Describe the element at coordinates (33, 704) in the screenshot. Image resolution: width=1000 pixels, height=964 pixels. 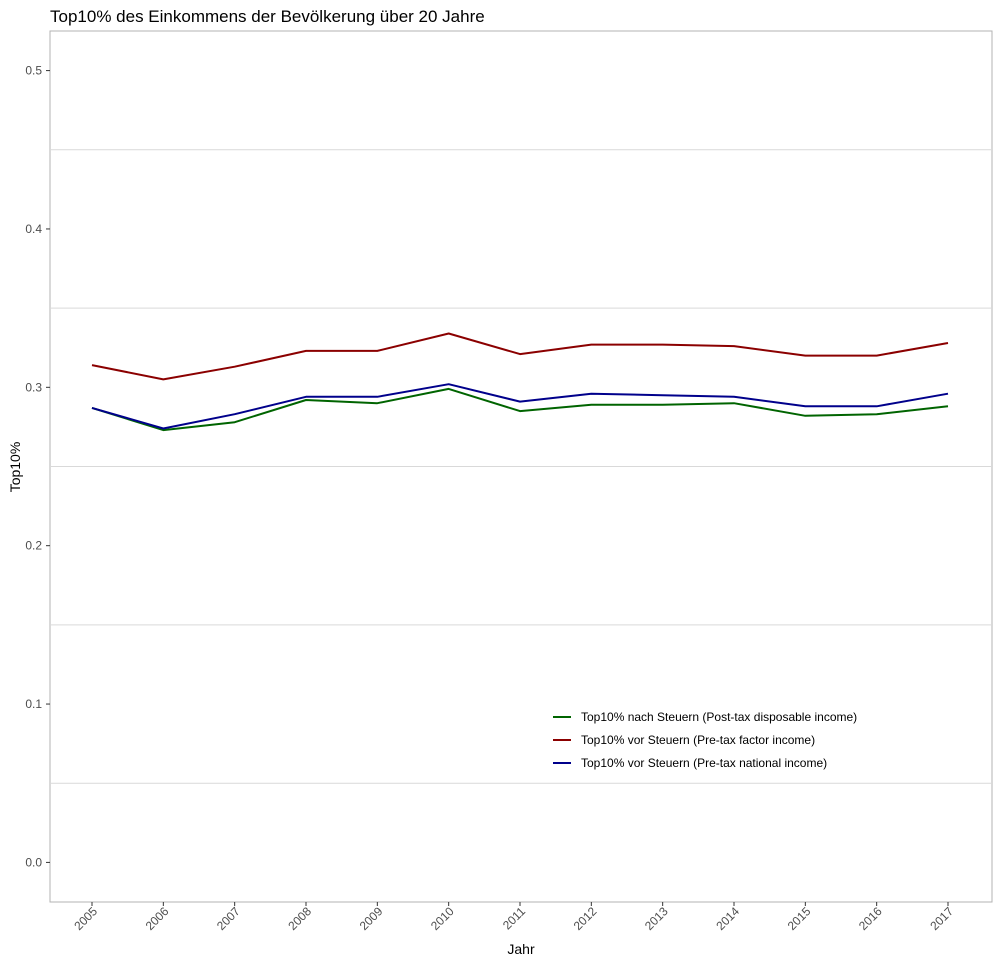
I see `y-tick-label: 0.1` at that location.